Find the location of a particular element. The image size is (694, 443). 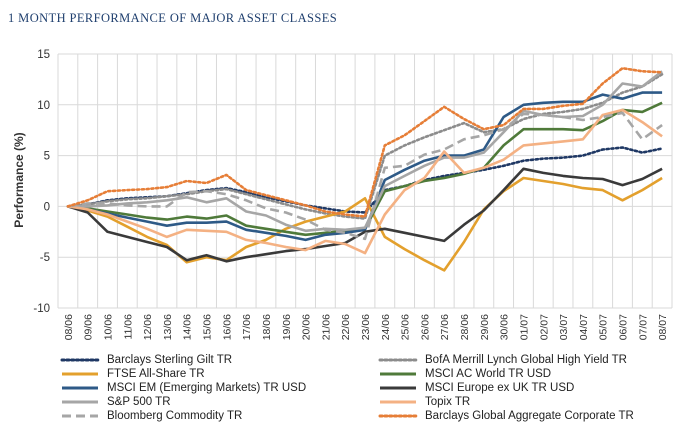

legend-item: MSCI AC World TR USD is located at coordinates (464, 374).